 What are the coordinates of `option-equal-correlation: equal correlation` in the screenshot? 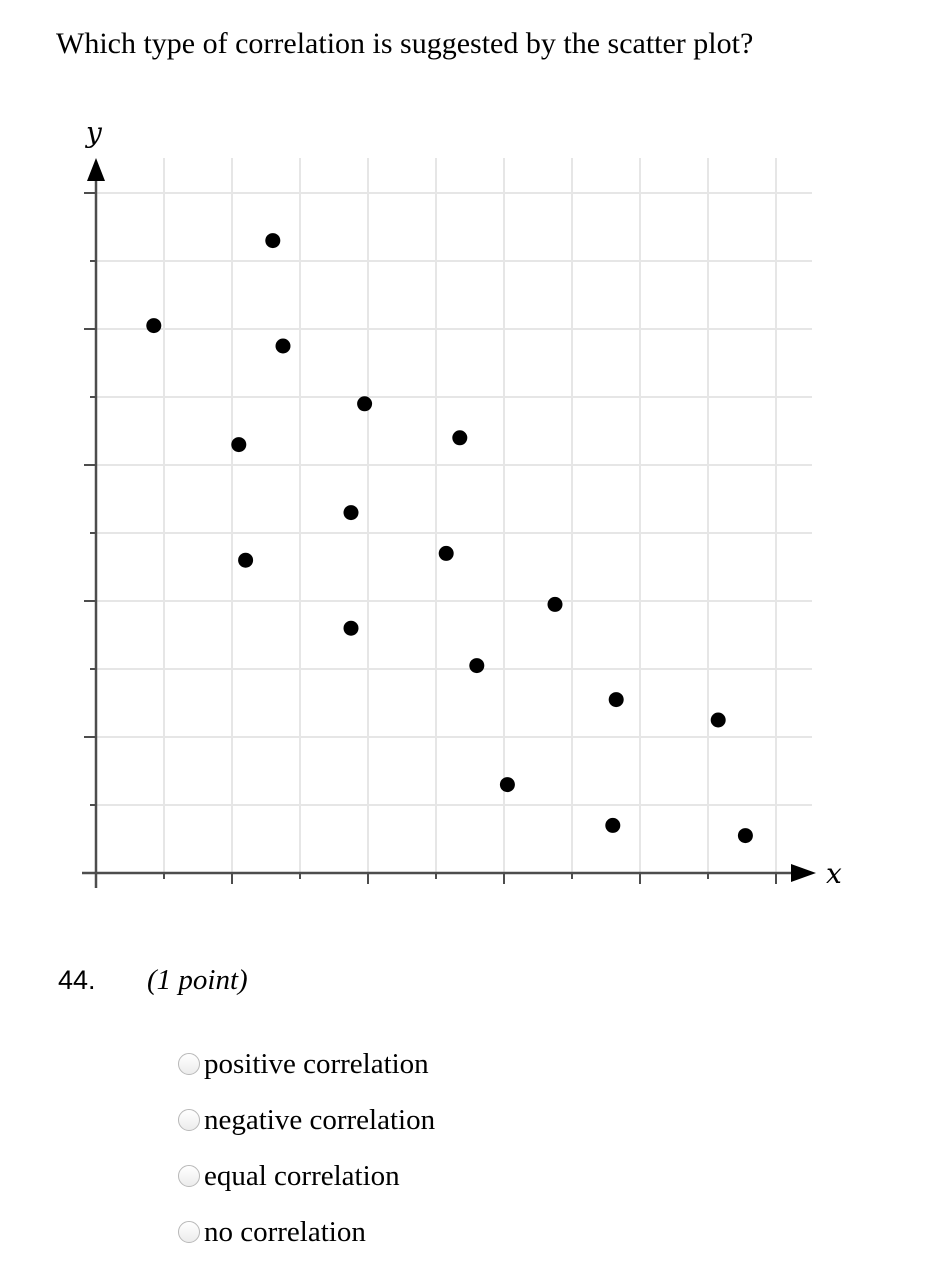 It's located at (306, 1176).